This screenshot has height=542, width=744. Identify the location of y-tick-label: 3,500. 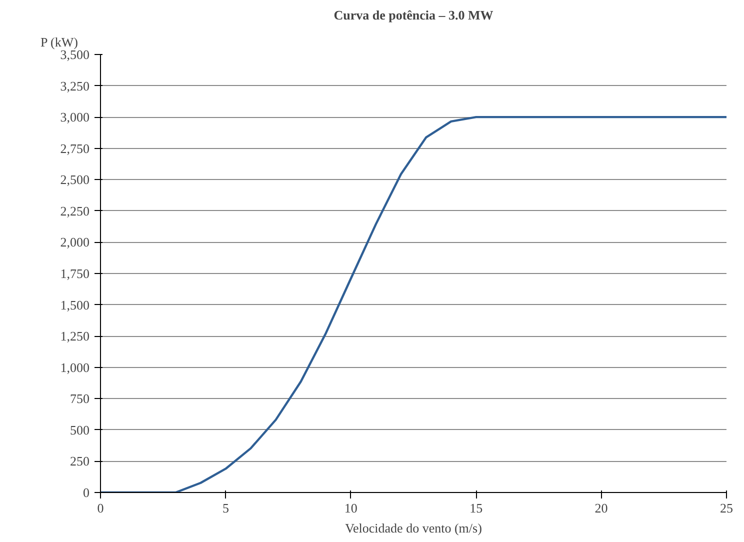
(75, 54).